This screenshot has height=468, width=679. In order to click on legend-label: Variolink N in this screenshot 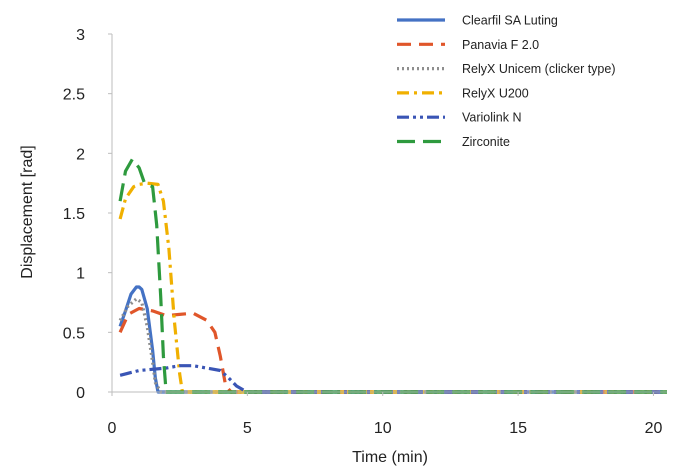, I will do `click(492, 118)`.